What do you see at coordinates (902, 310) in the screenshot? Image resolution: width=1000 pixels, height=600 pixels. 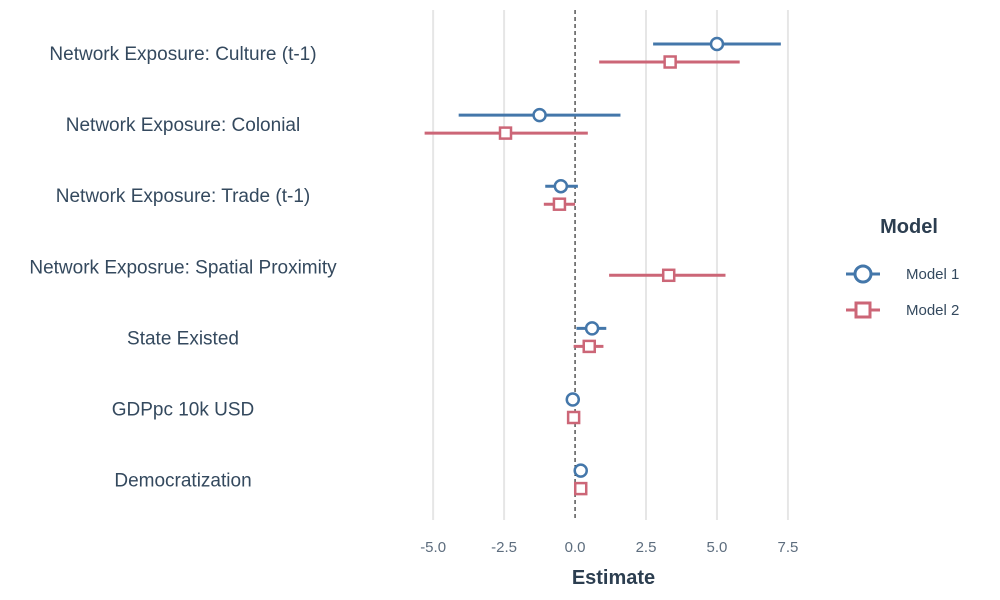 I see `legend-item: Model 2` at bounding box center [902, 310].